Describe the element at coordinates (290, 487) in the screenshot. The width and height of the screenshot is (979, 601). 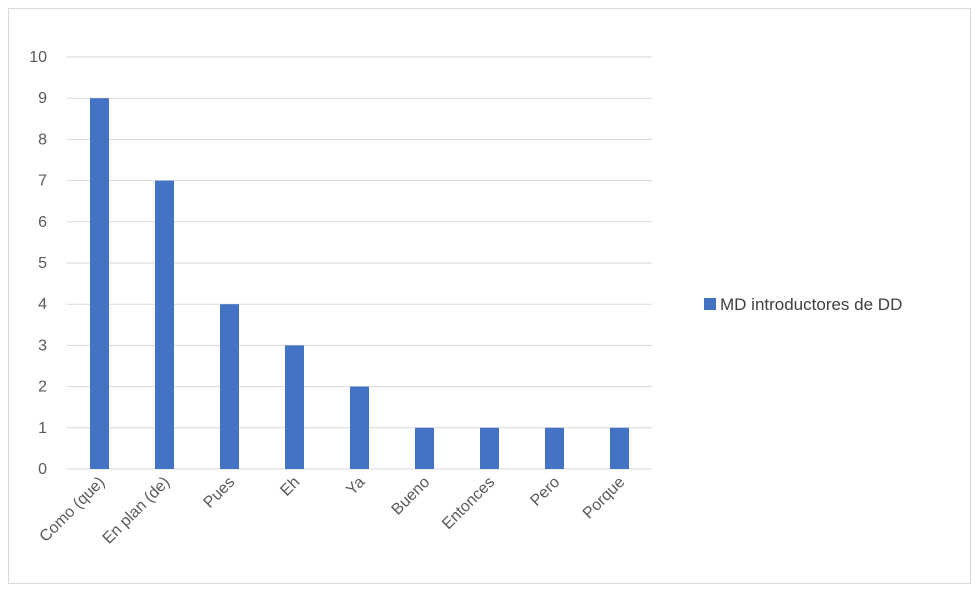
I see `x-category-label: Eh` at that location.